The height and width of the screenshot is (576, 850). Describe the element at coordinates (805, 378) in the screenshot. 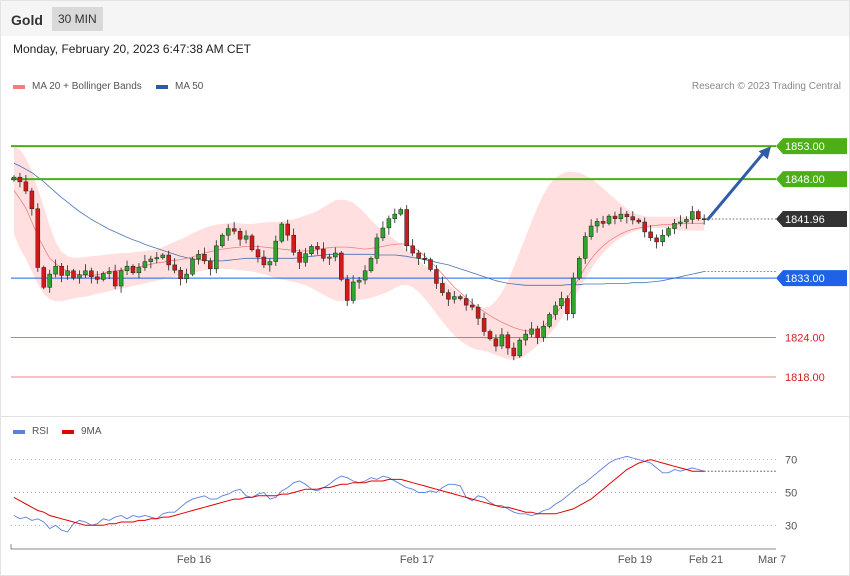

I see `level-label-1818.00: 1818.00` at that location.